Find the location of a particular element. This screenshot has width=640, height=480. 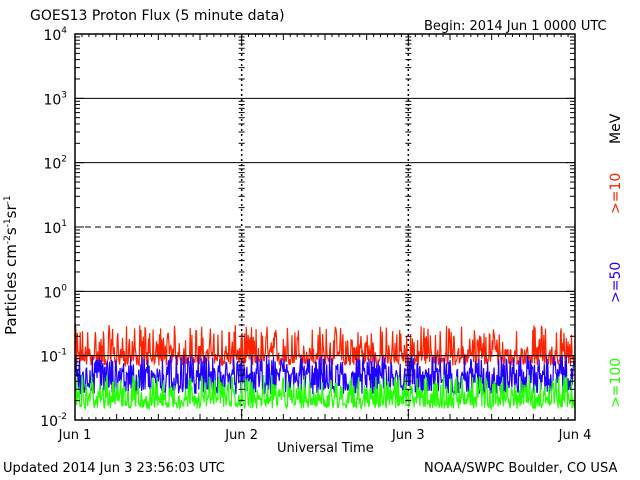

chart-title: GOES13 Proton Flux (5 minute data) is located at coordinates (157, 16).